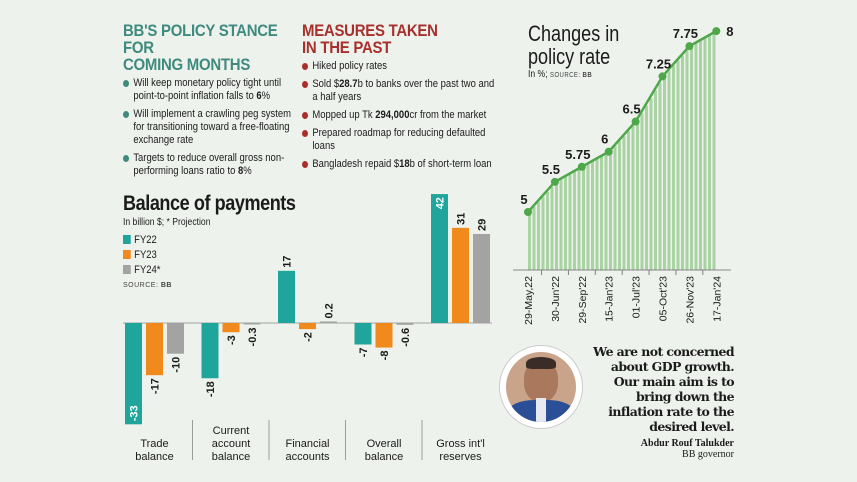 This screenshot has height=482, width=857. Describe the element at coordinates (307, 457) in the screenshot. I see `category-label: accounts` at that location.